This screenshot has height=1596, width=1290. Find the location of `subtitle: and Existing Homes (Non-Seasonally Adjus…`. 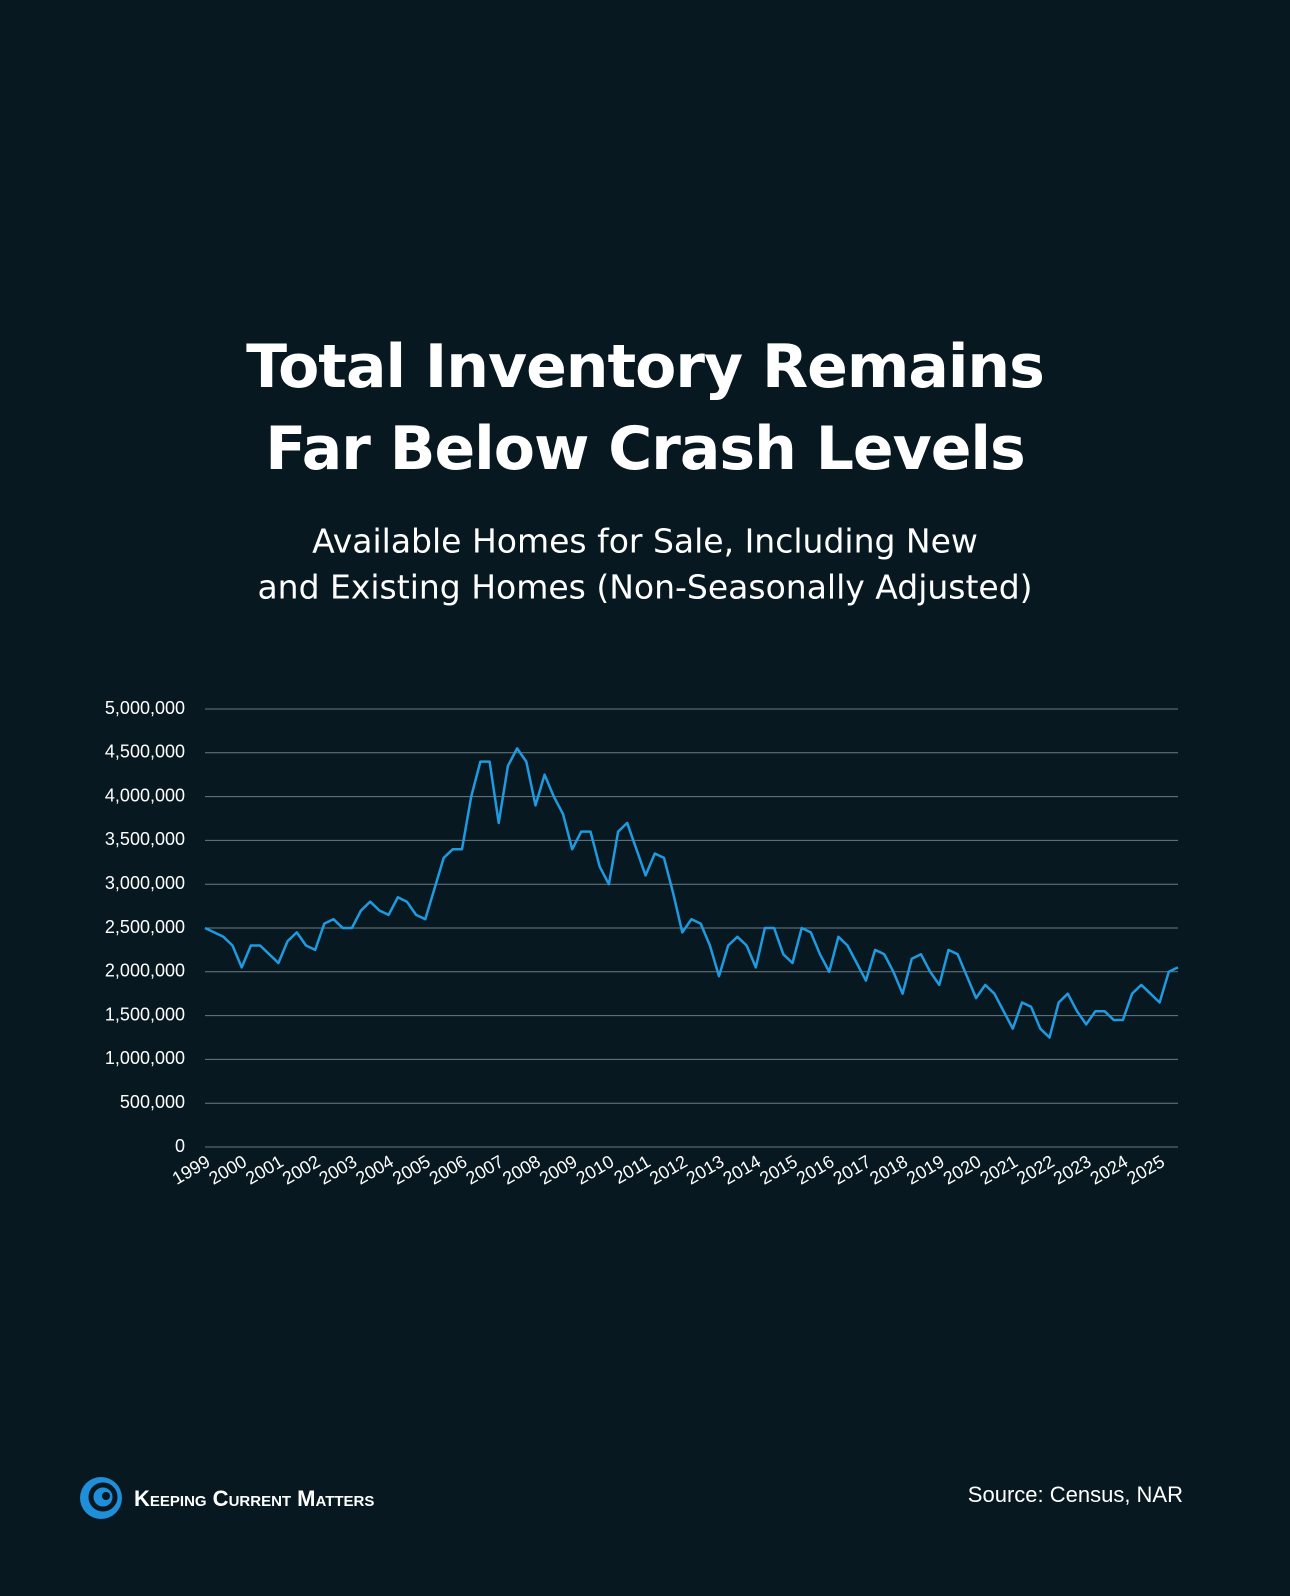

subtitle: and Existing Homes (Non-Seasonally Adjus… is located at coordinates (644, 587).